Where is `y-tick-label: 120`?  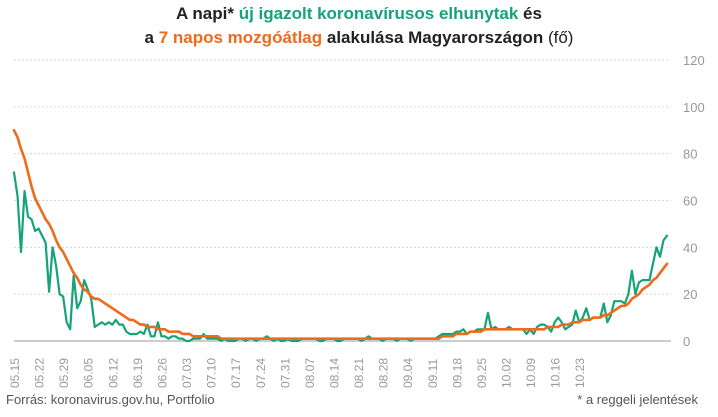 y-tick-label: 120 is located at coordinates (694, 60).